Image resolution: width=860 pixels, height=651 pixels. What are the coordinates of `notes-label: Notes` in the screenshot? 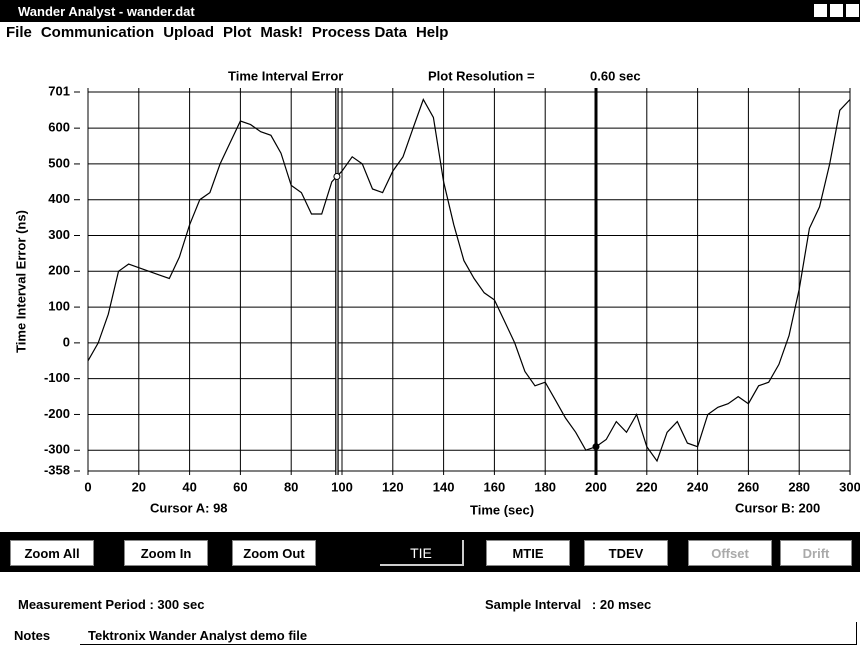 It's located at (32, 635).